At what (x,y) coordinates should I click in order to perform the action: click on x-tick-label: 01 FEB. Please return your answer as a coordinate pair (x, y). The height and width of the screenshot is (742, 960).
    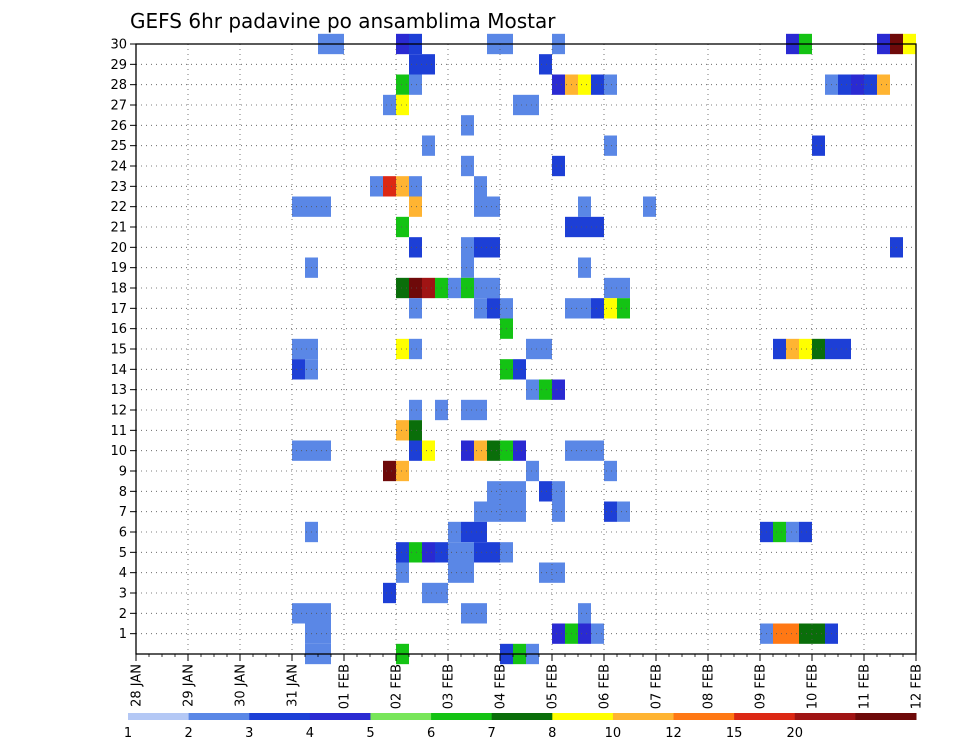
    Looking at the image, I should click on (345, 686).